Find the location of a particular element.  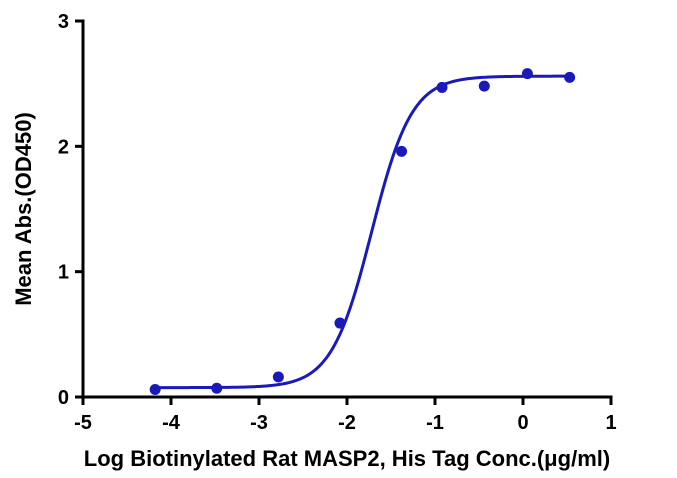

y-tick-label: 0 is located at coordinates (63, 398).